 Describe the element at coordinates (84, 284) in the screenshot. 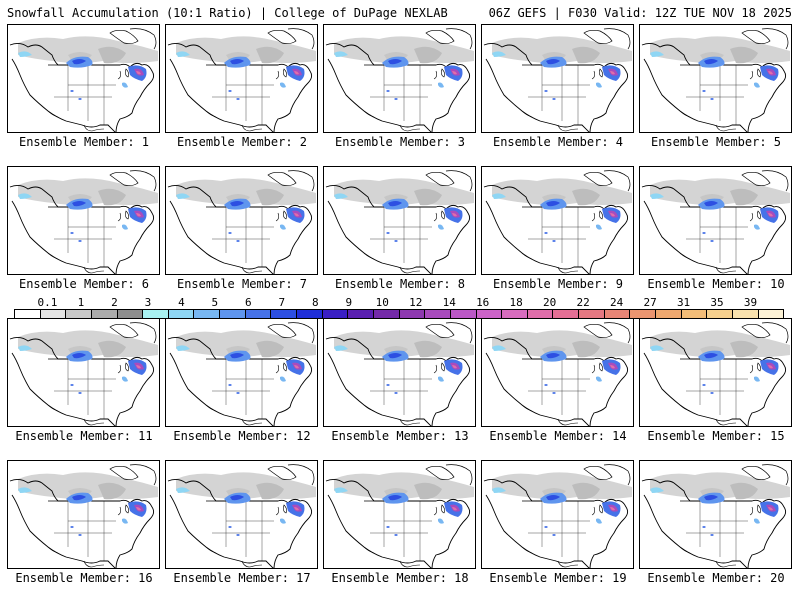

I see `ensemble-member-caption: Ensemble Member: 6` at that location.